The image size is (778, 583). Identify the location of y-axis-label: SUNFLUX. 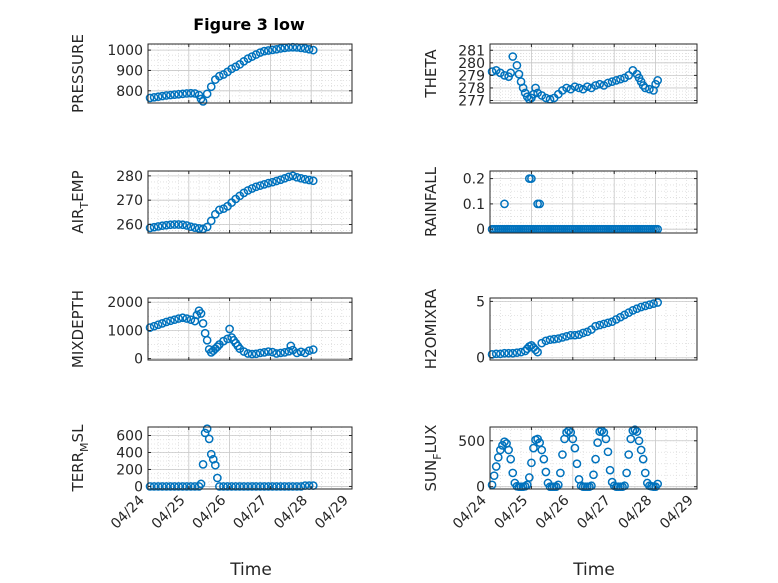
(433, 458).